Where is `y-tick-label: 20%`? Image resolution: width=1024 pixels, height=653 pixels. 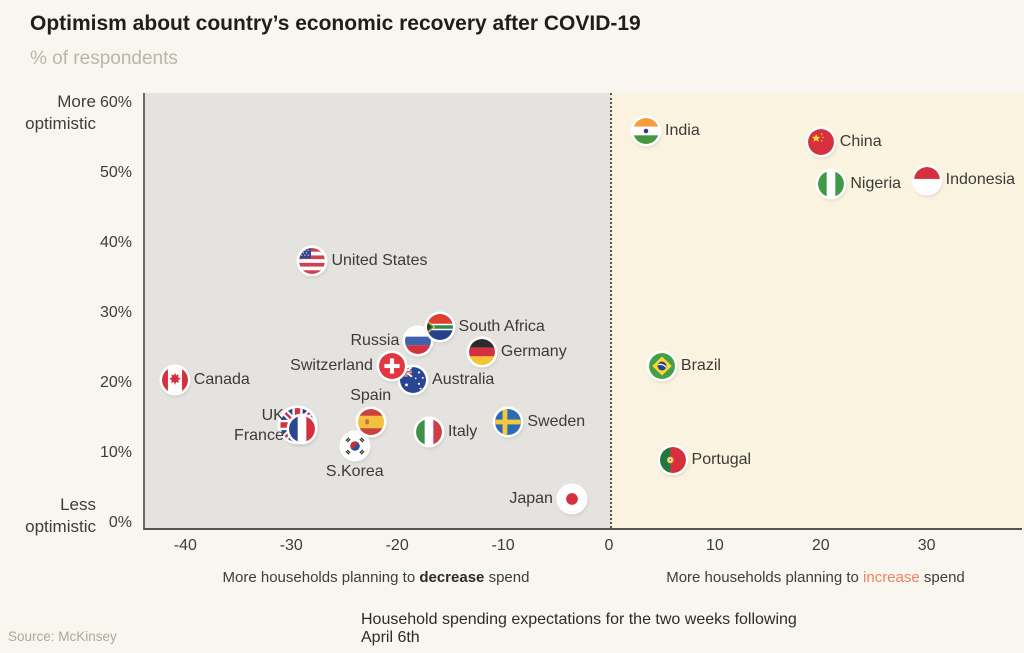
y-tick-label: 20% is located at coordinates (115, 383).